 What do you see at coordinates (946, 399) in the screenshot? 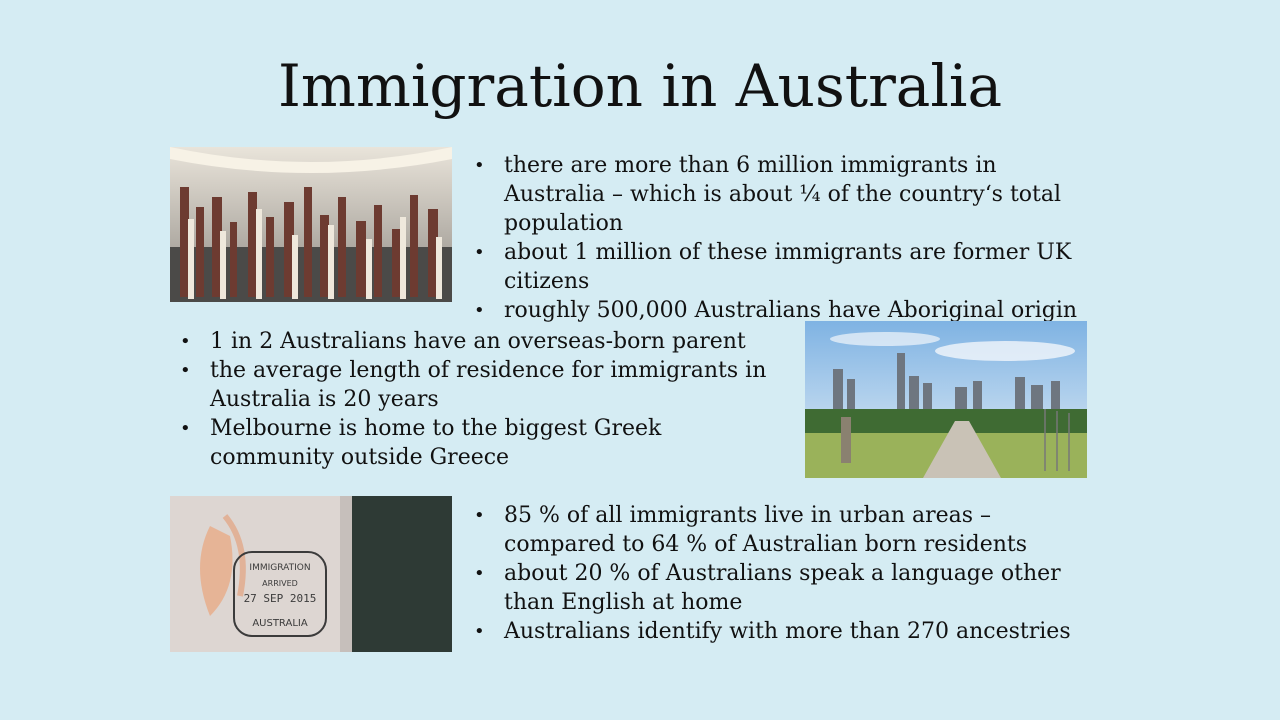
I see `melbourne-skyline-photo` at bounding box center [946, 399].